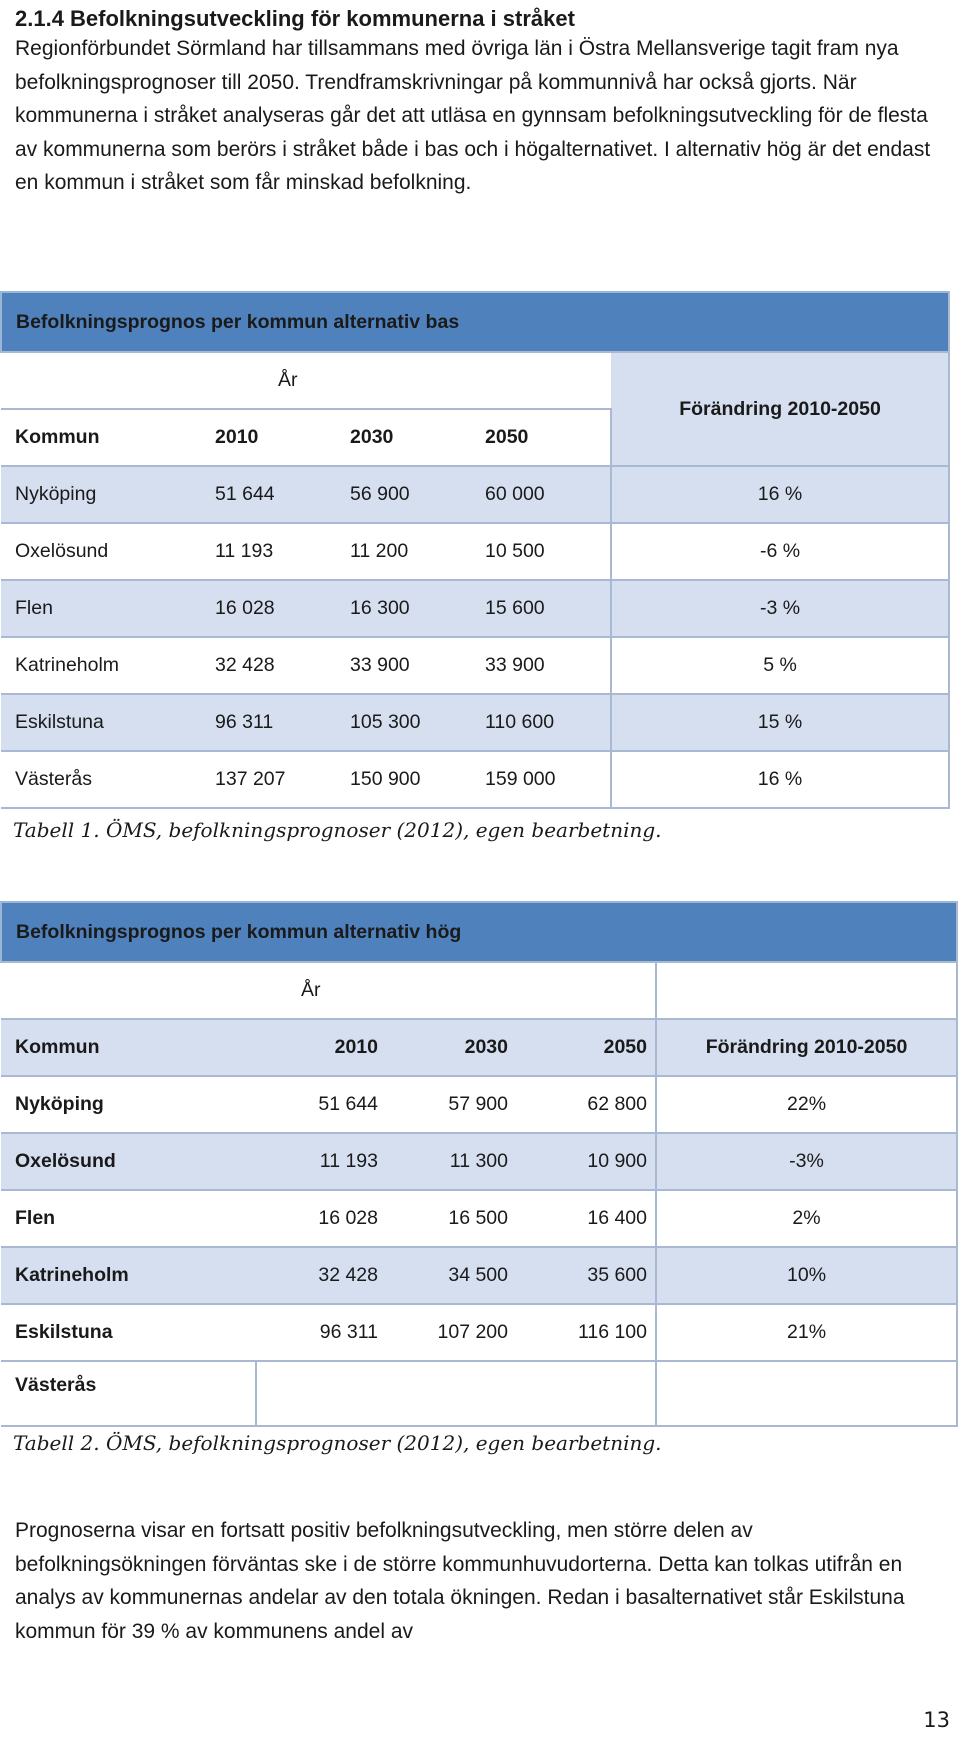  I want to click on cell-2030: 34 500, so click(451, 1276).